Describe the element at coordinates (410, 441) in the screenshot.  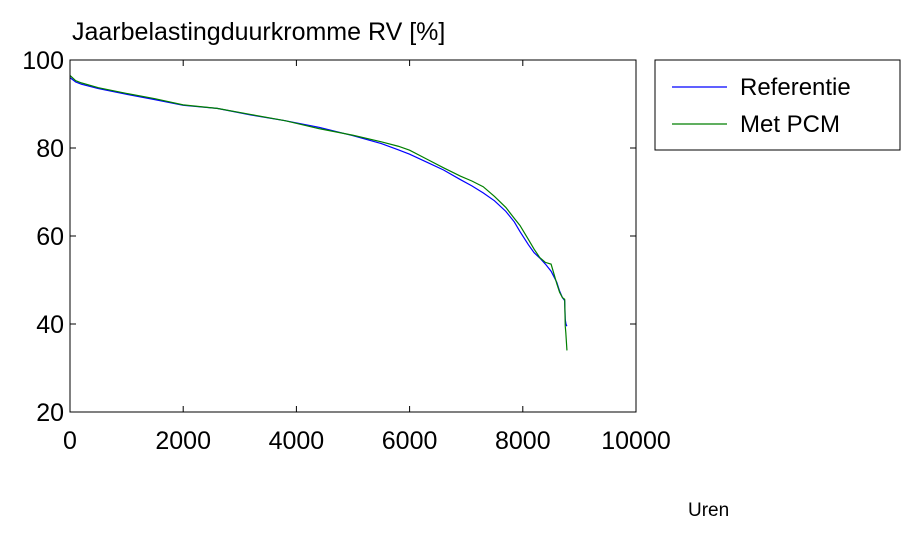
I see `x-tick-label: 6000` at that location.